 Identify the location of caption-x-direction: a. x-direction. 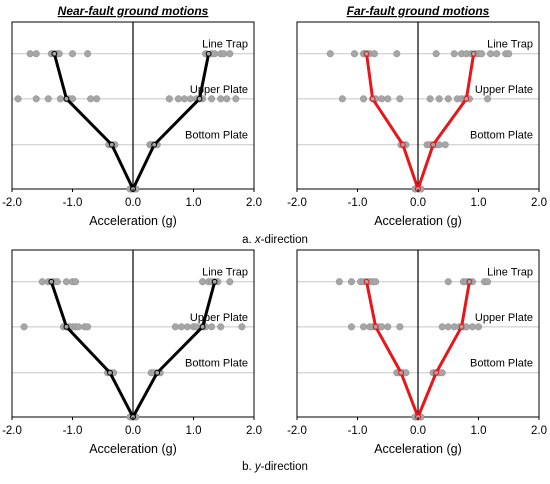
(275, 240).